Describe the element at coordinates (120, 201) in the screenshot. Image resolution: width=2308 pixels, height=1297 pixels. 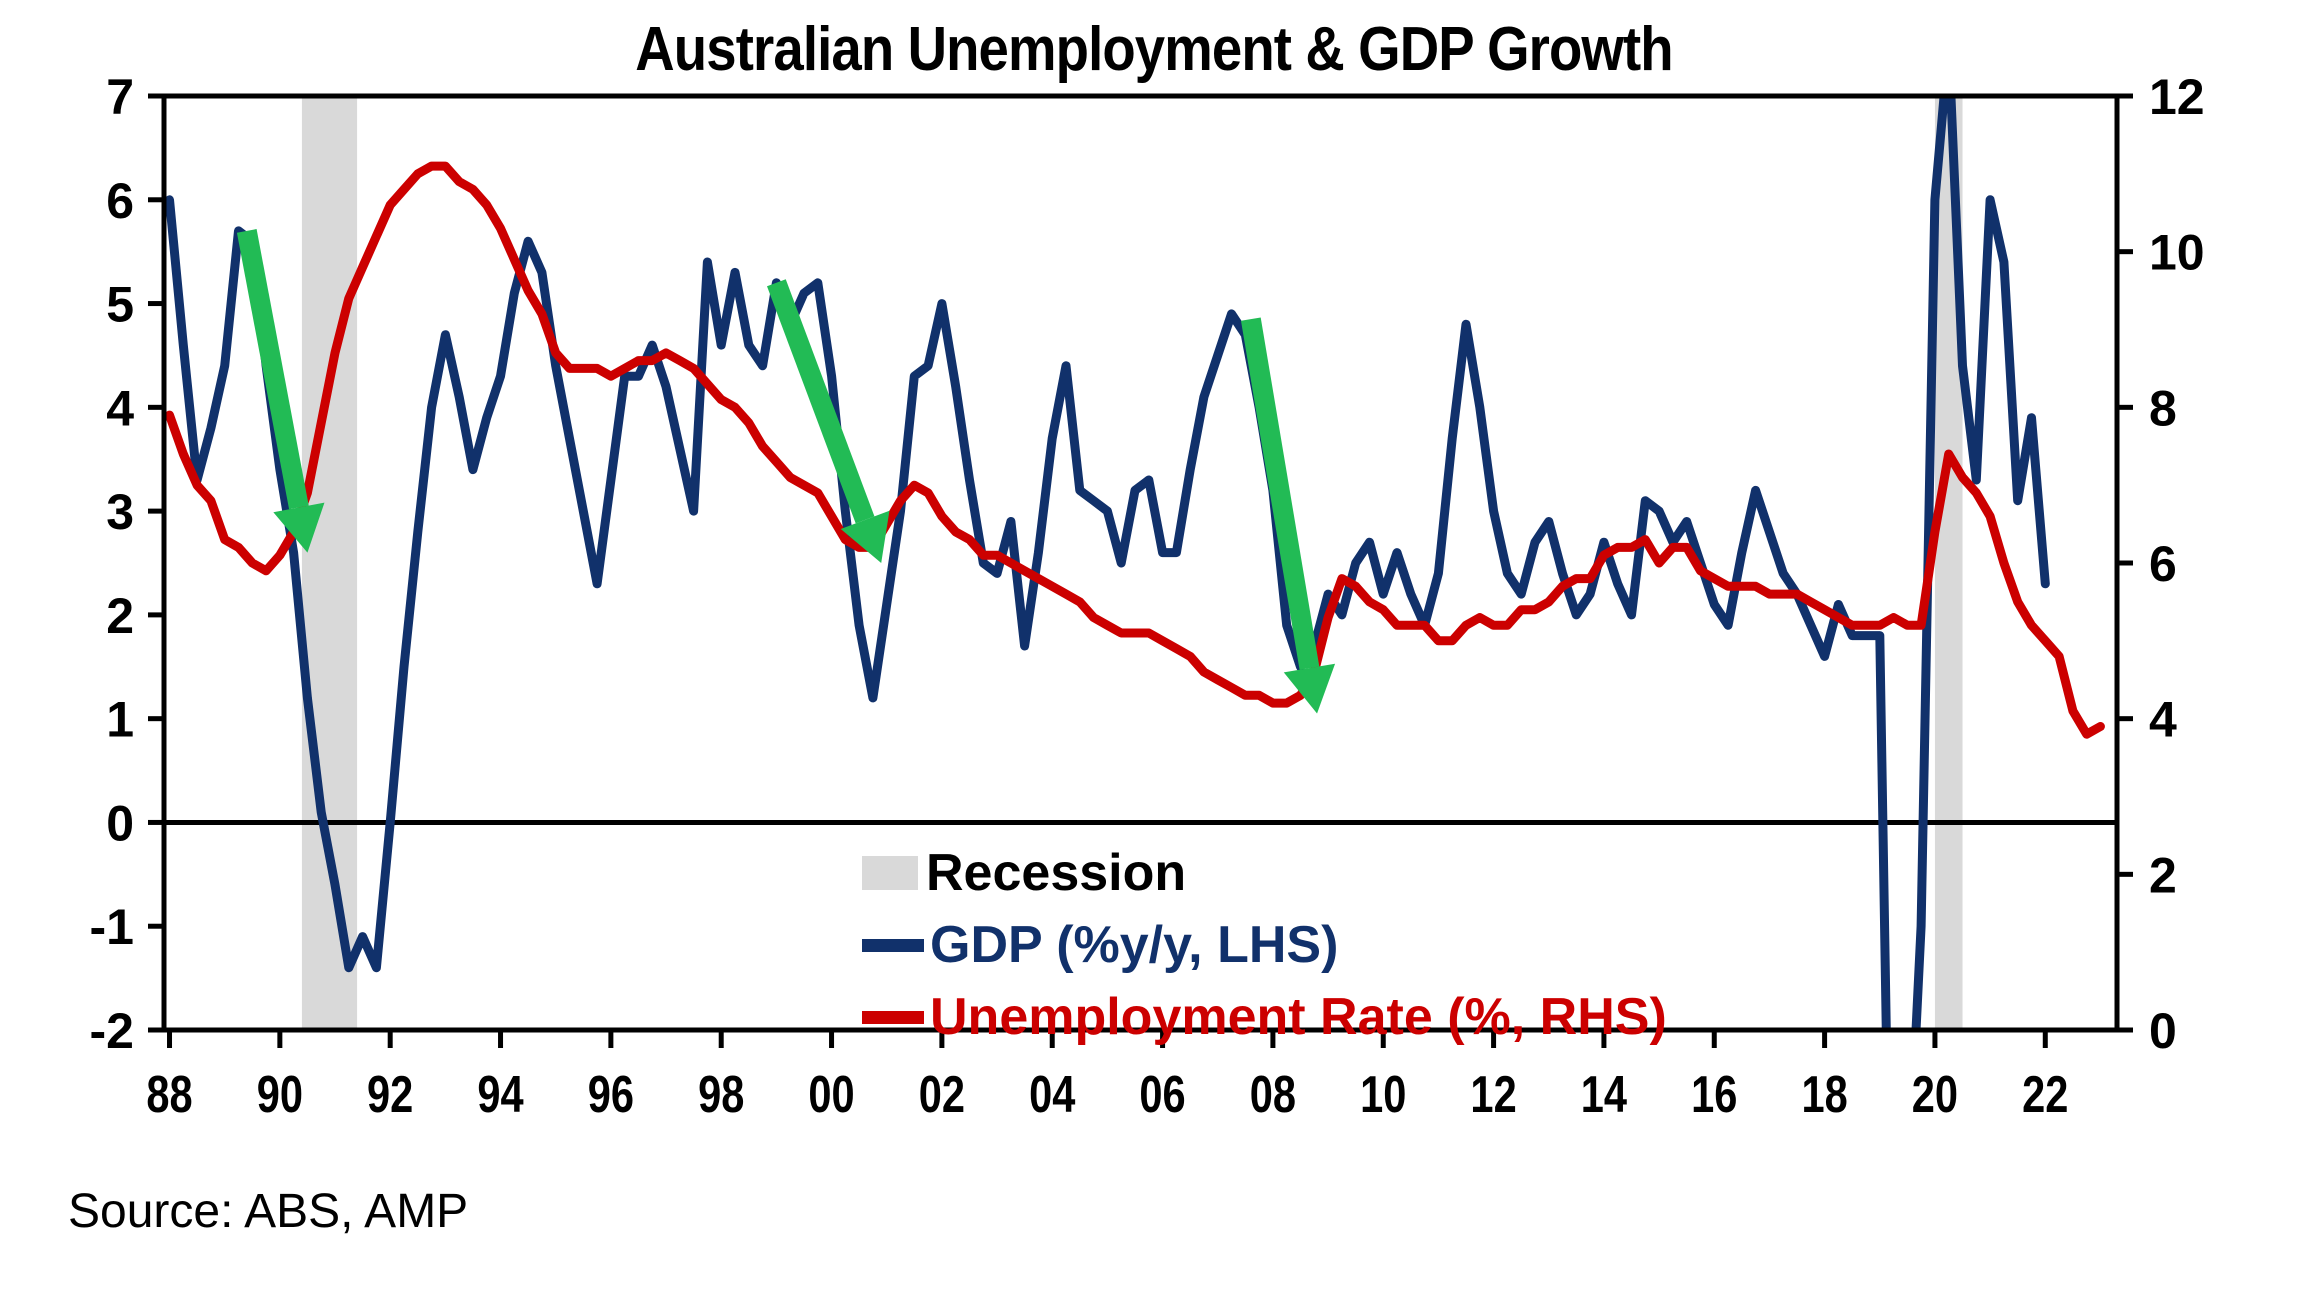
I see `left-axis-tick-label: 6` at that location.